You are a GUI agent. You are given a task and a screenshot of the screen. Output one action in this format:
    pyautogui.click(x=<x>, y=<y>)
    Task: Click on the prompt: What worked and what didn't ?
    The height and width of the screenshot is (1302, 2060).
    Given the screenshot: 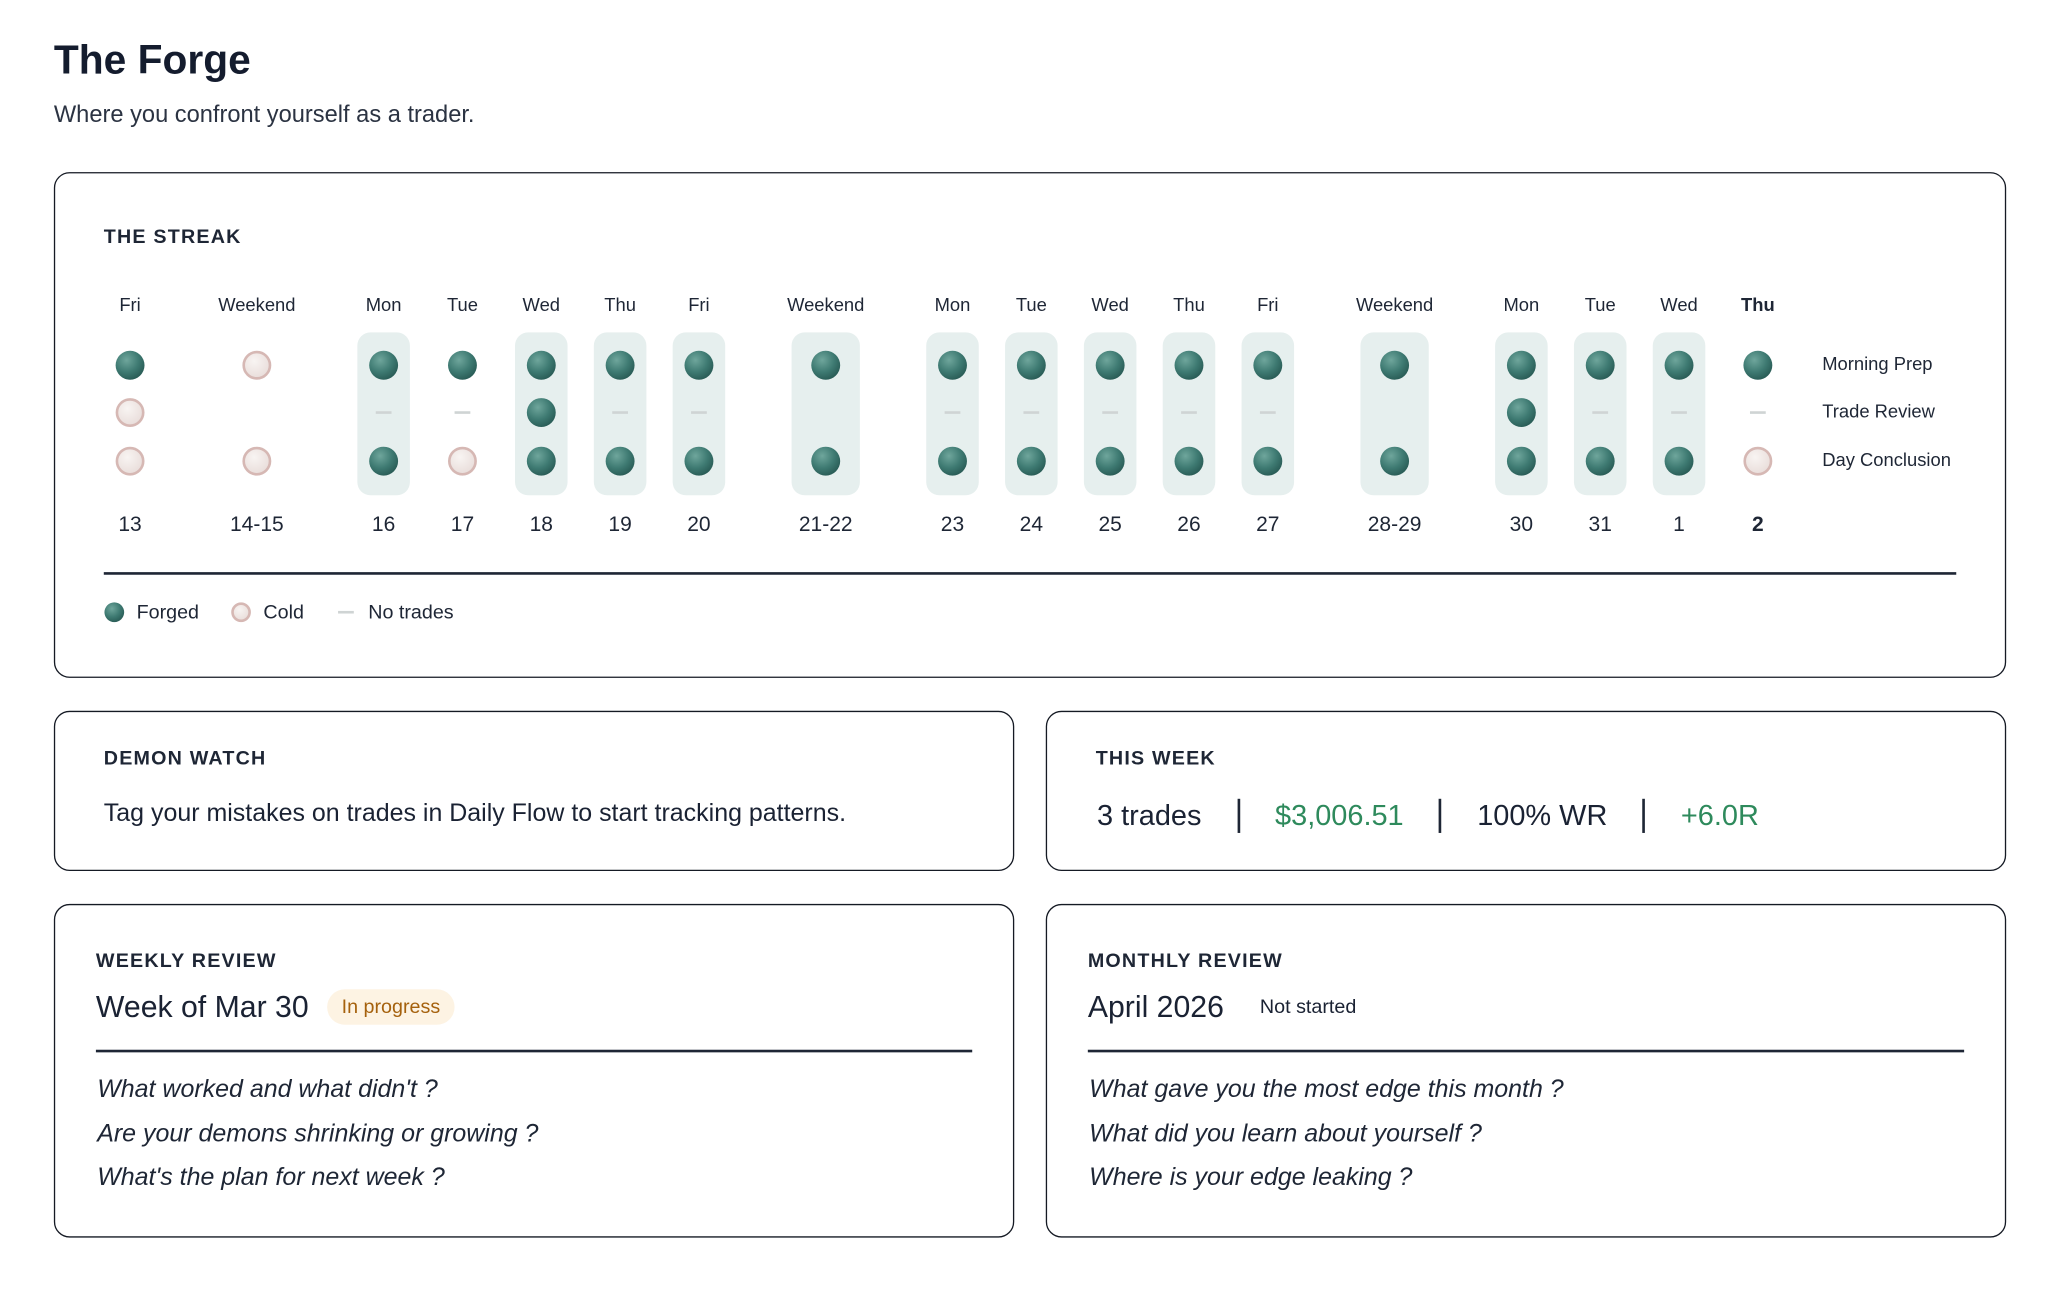 What is the action you would take?
    pyautogui.click(x=267, y=1090)
    